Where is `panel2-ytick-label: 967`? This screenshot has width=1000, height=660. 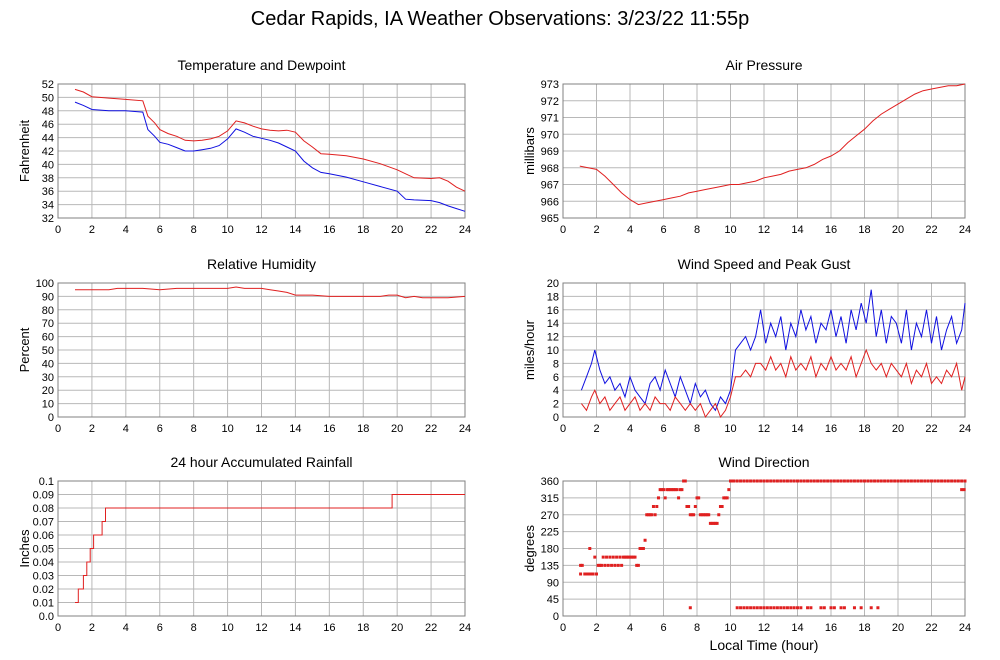 panel2-ytick-label: 967 is located at coordinates (550, 186).